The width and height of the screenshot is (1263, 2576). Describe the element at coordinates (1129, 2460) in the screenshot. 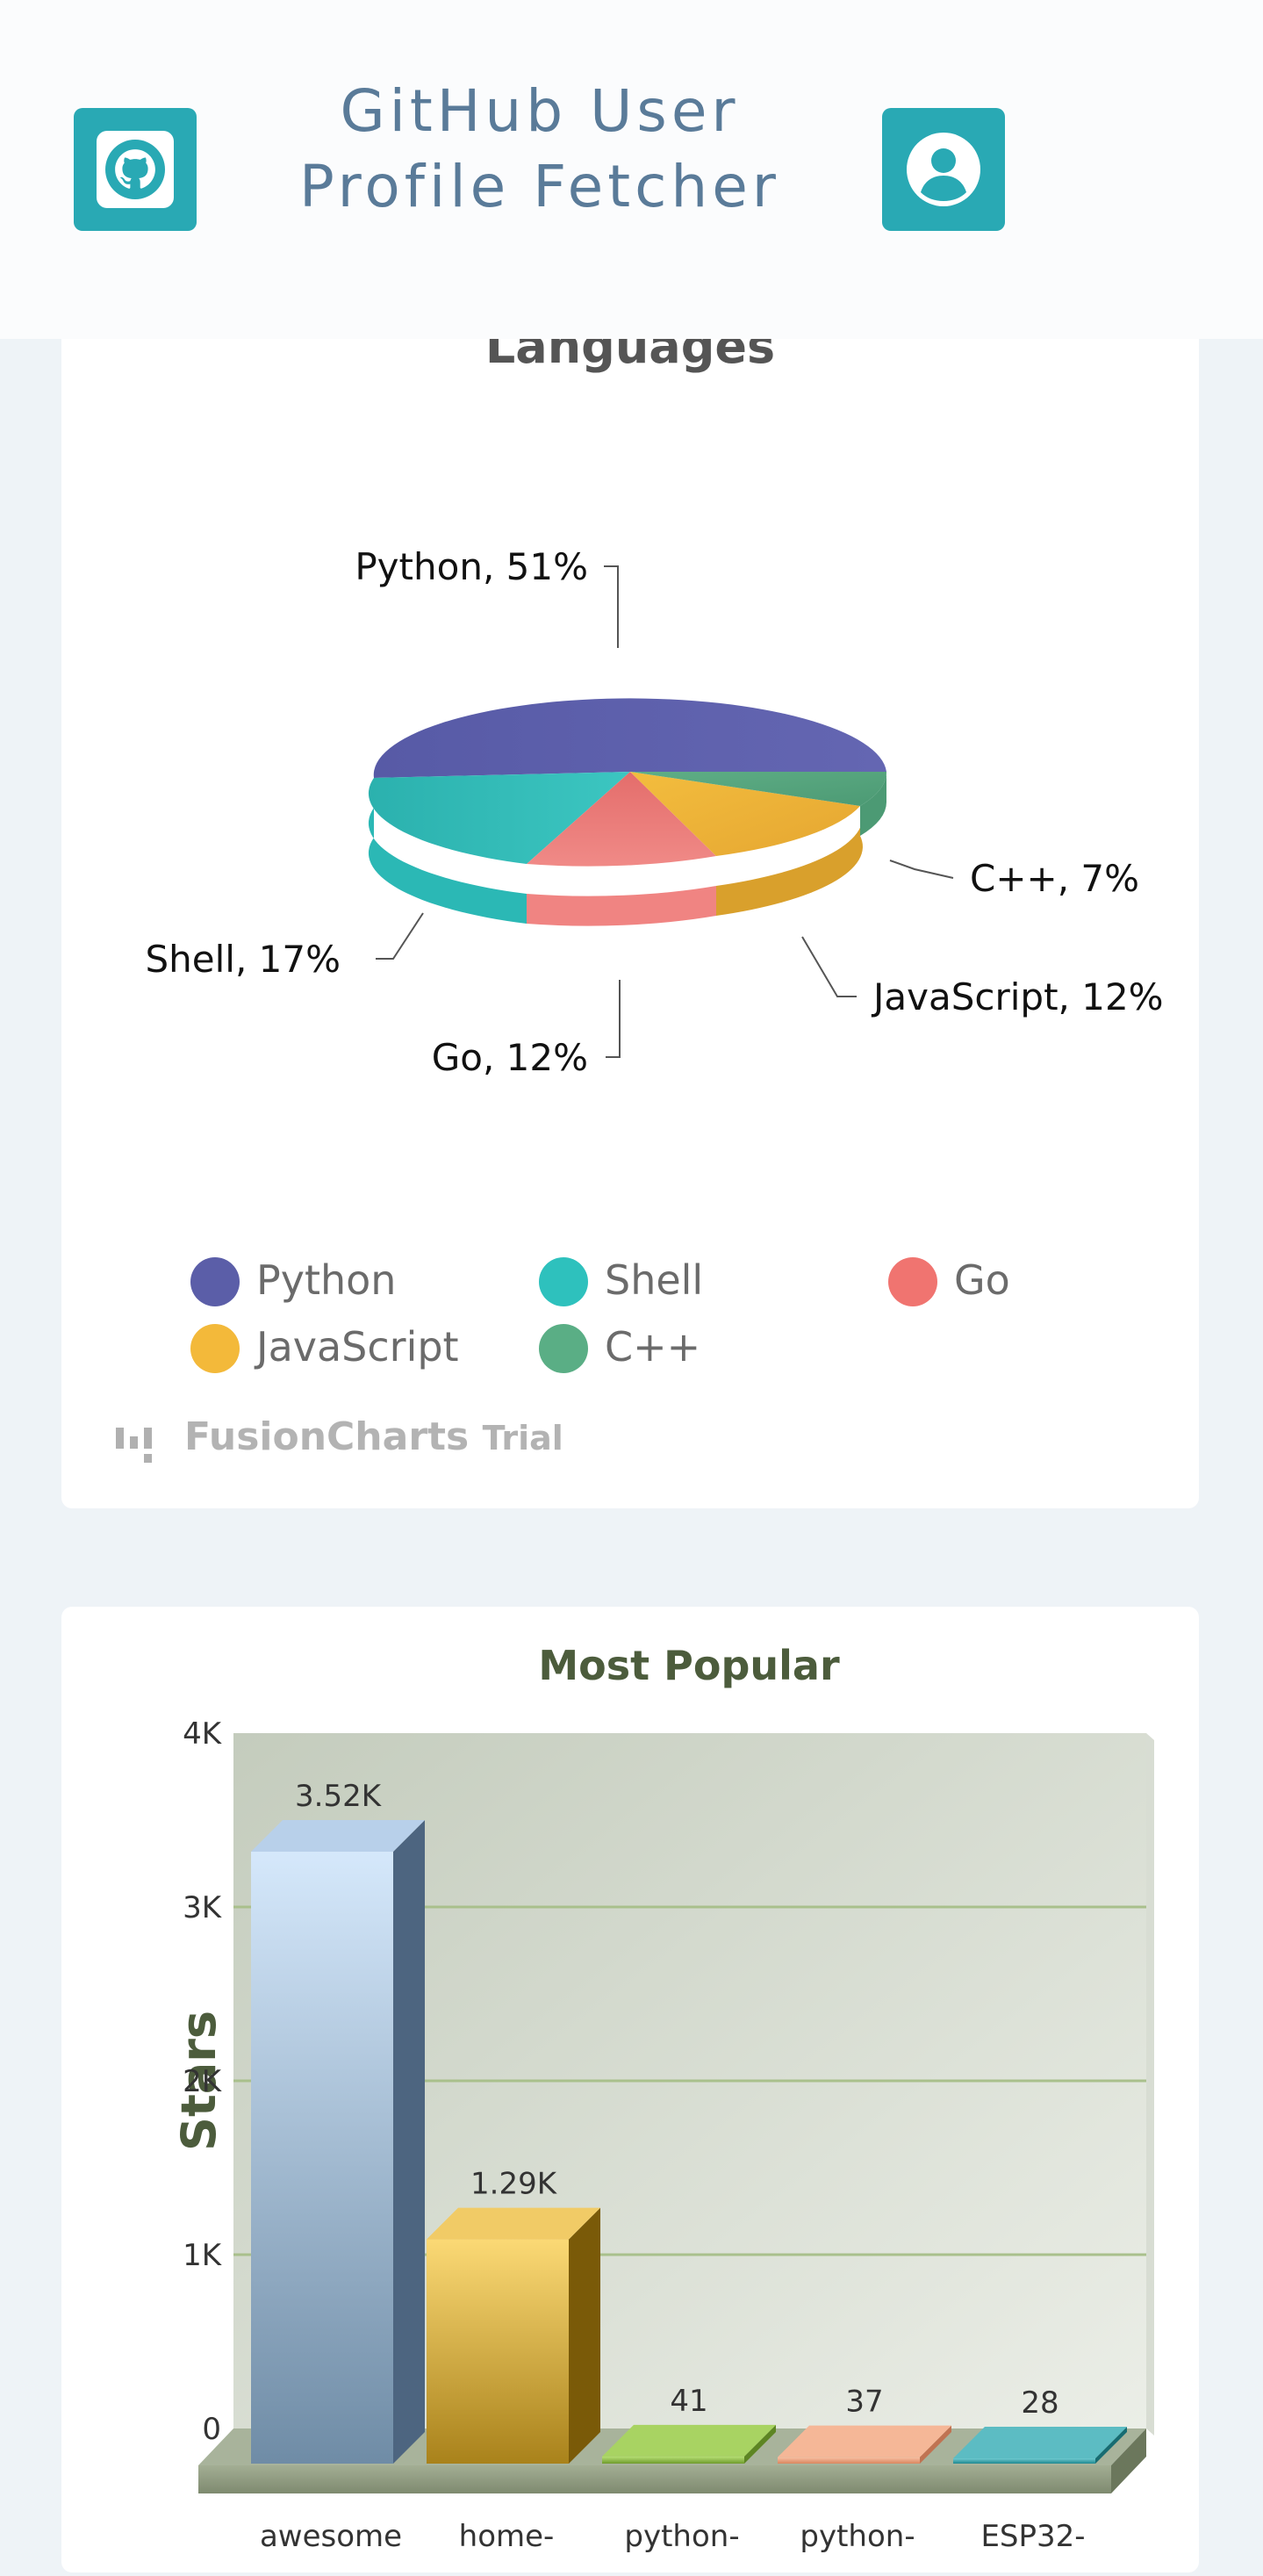

I see `chart-floor-side` at that location.